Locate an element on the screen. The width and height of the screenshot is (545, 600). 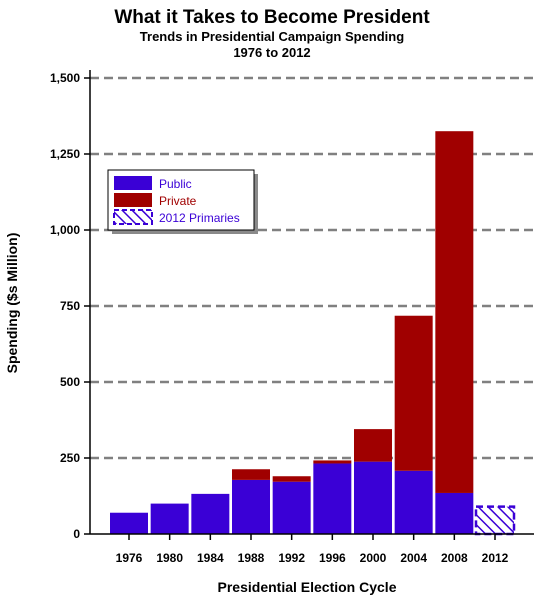
y-axis-label: Spending ($s Million) is located at coordinates (12, 303).